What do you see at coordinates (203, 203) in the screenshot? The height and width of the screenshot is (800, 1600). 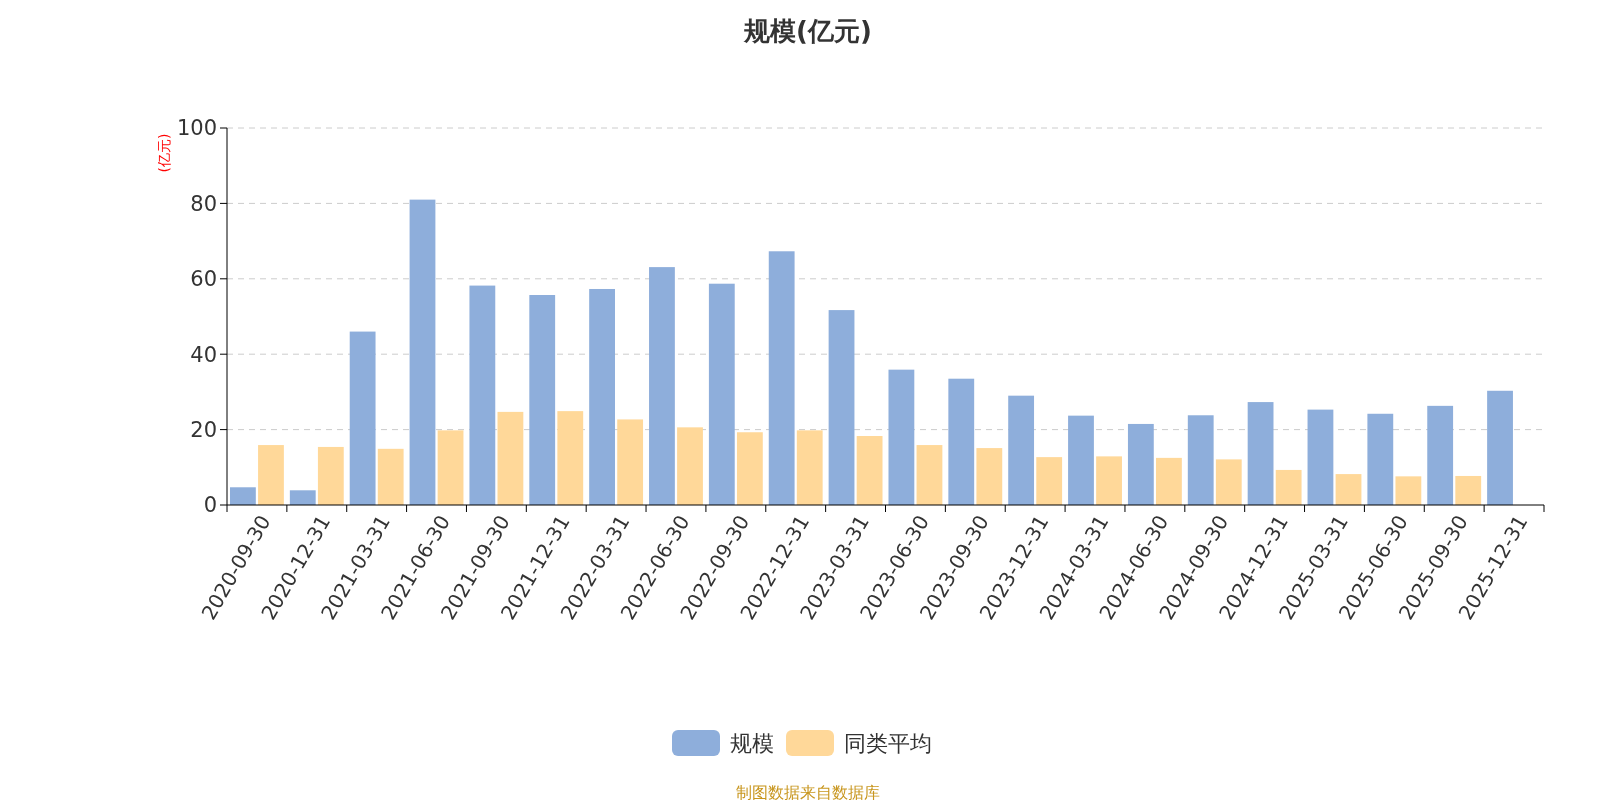 I see `y-tick-label: 80` at bounding box center [203, 203].